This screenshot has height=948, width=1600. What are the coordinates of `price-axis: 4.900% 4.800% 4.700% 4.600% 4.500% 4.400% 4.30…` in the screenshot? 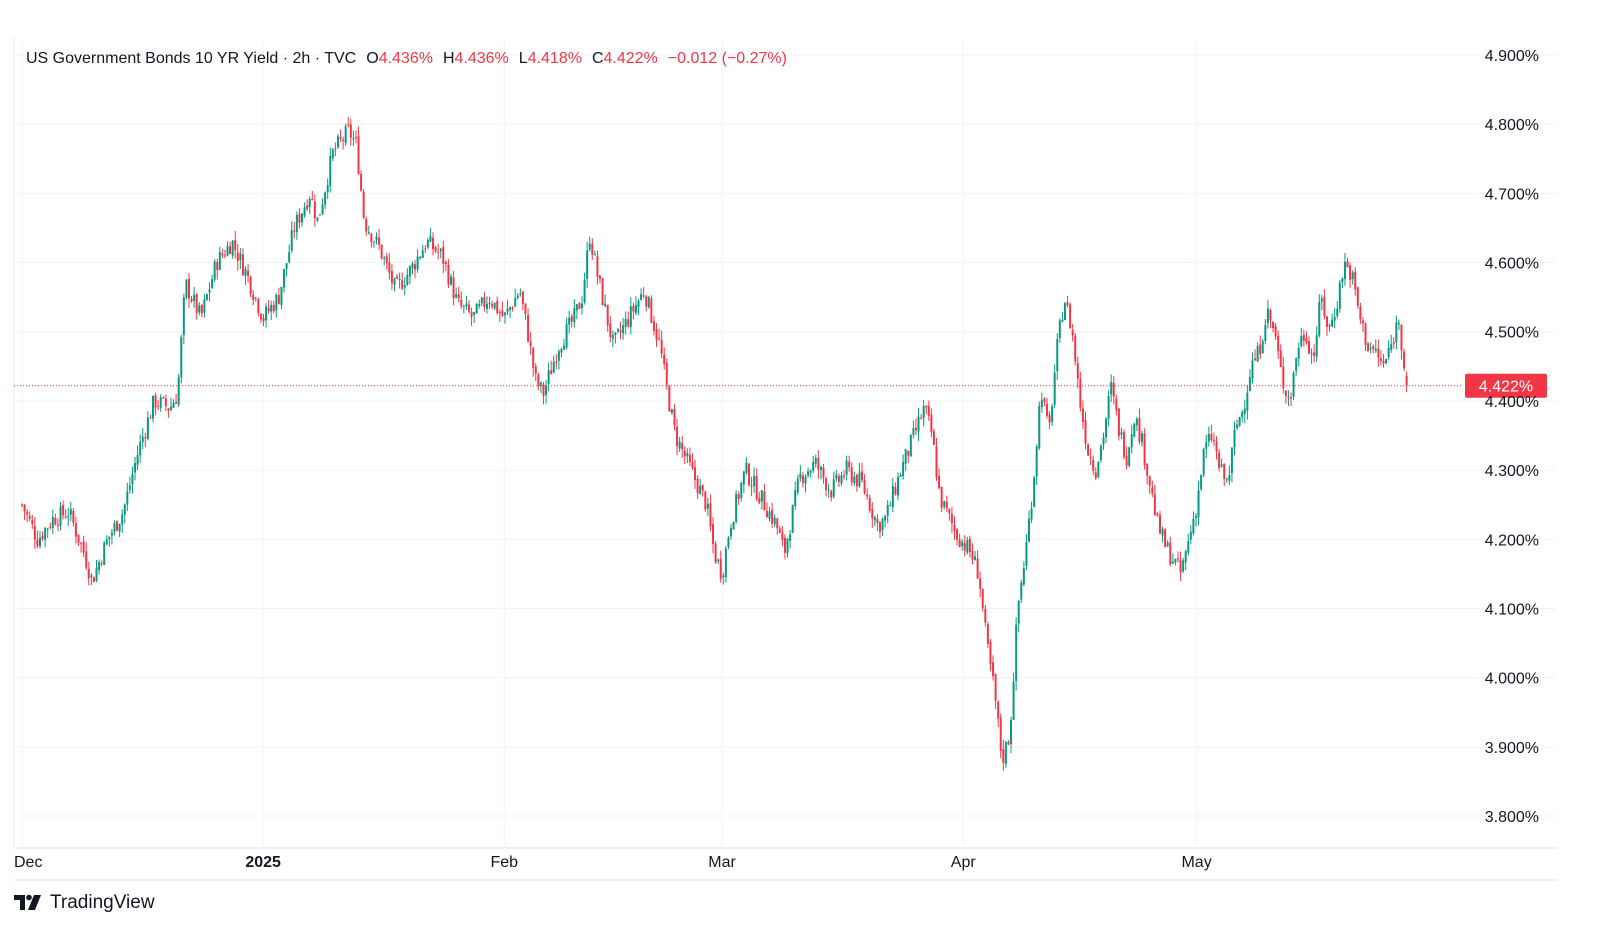 It's located at (1512, 437).